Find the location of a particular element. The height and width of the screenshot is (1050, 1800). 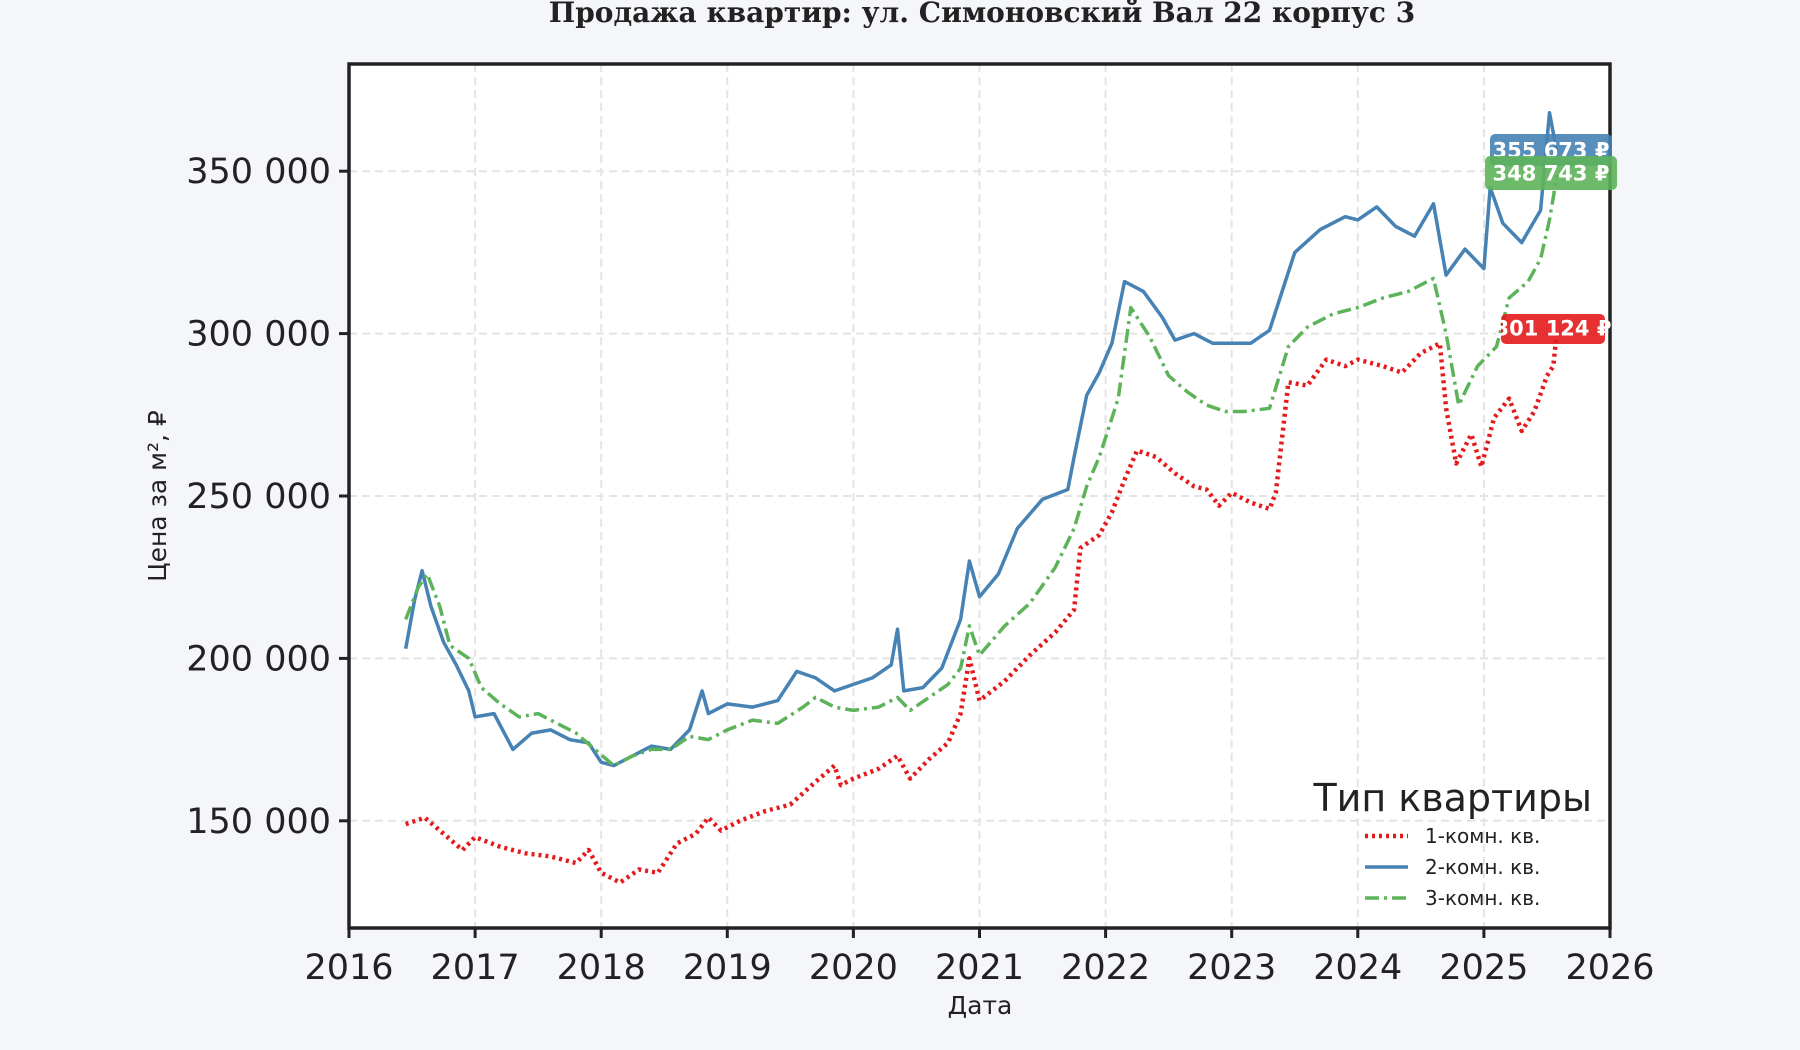

x-tick-label: 2018 is located at coordinates (601, 968).